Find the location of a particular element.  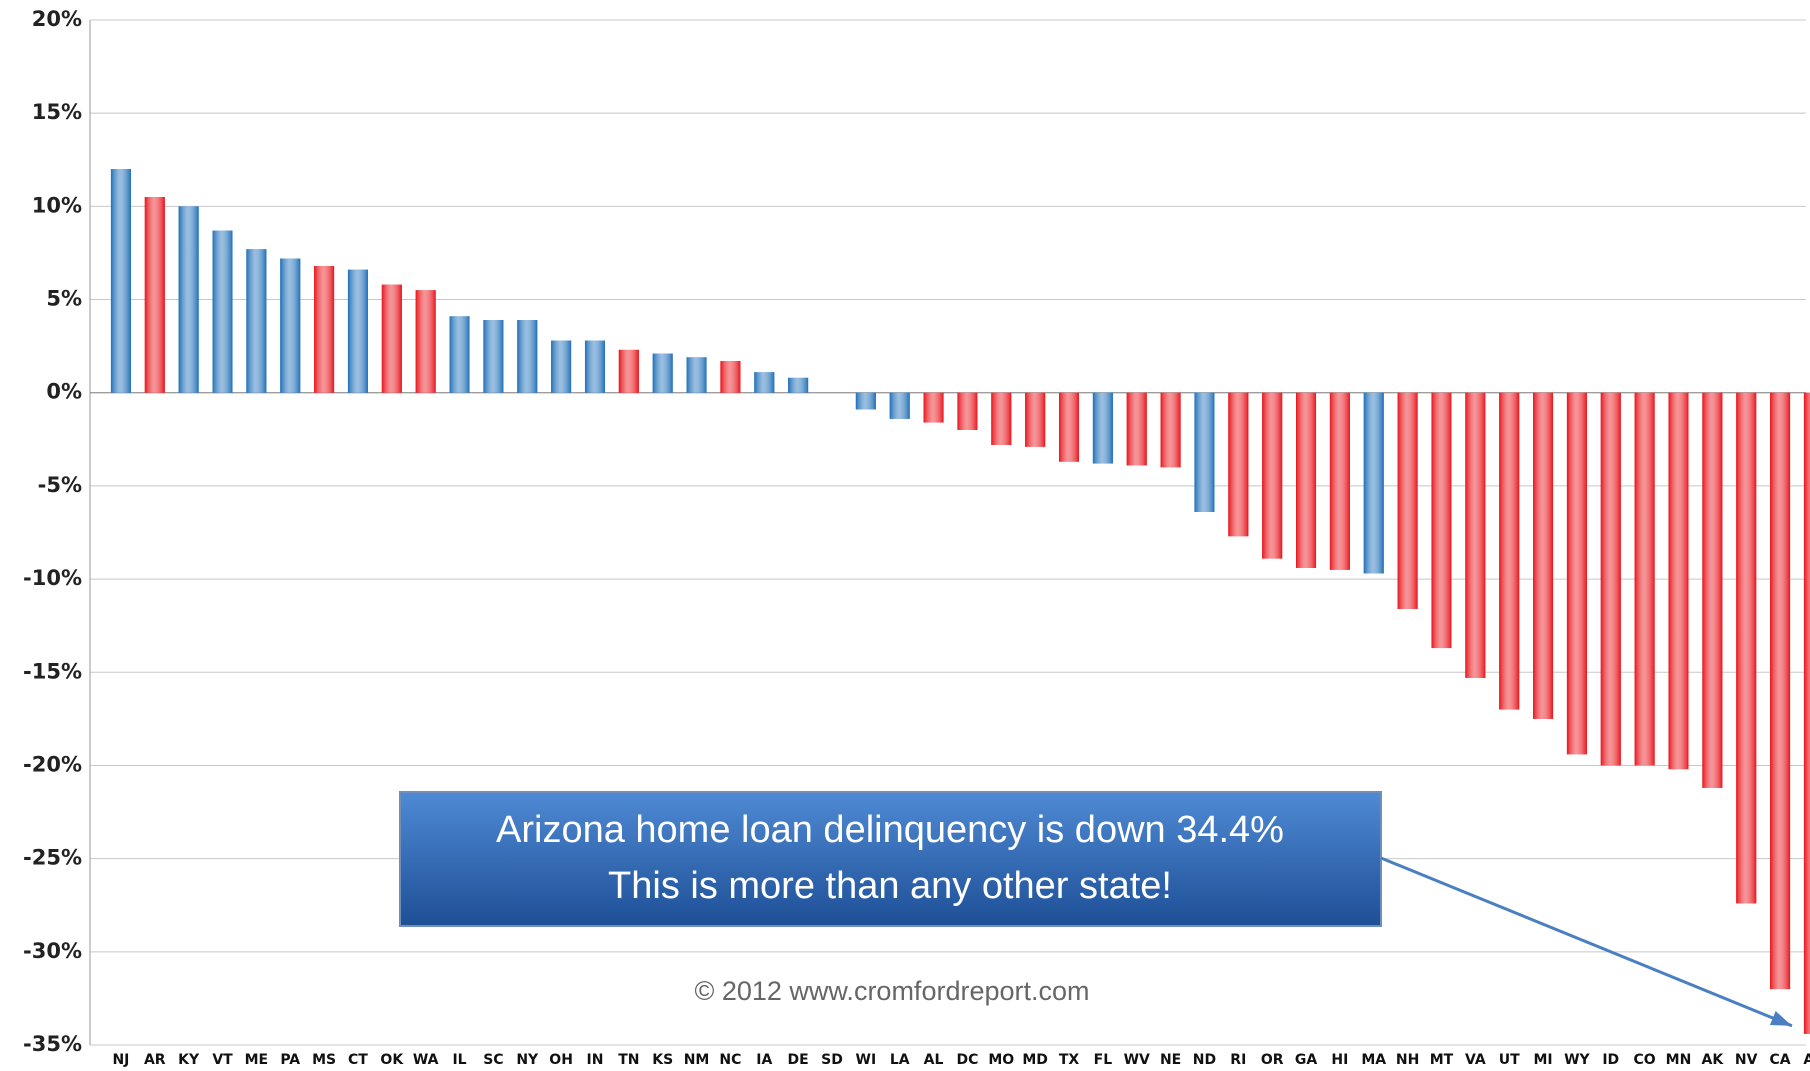

x-tick-label: VT is located at coordinates (222, 1060).